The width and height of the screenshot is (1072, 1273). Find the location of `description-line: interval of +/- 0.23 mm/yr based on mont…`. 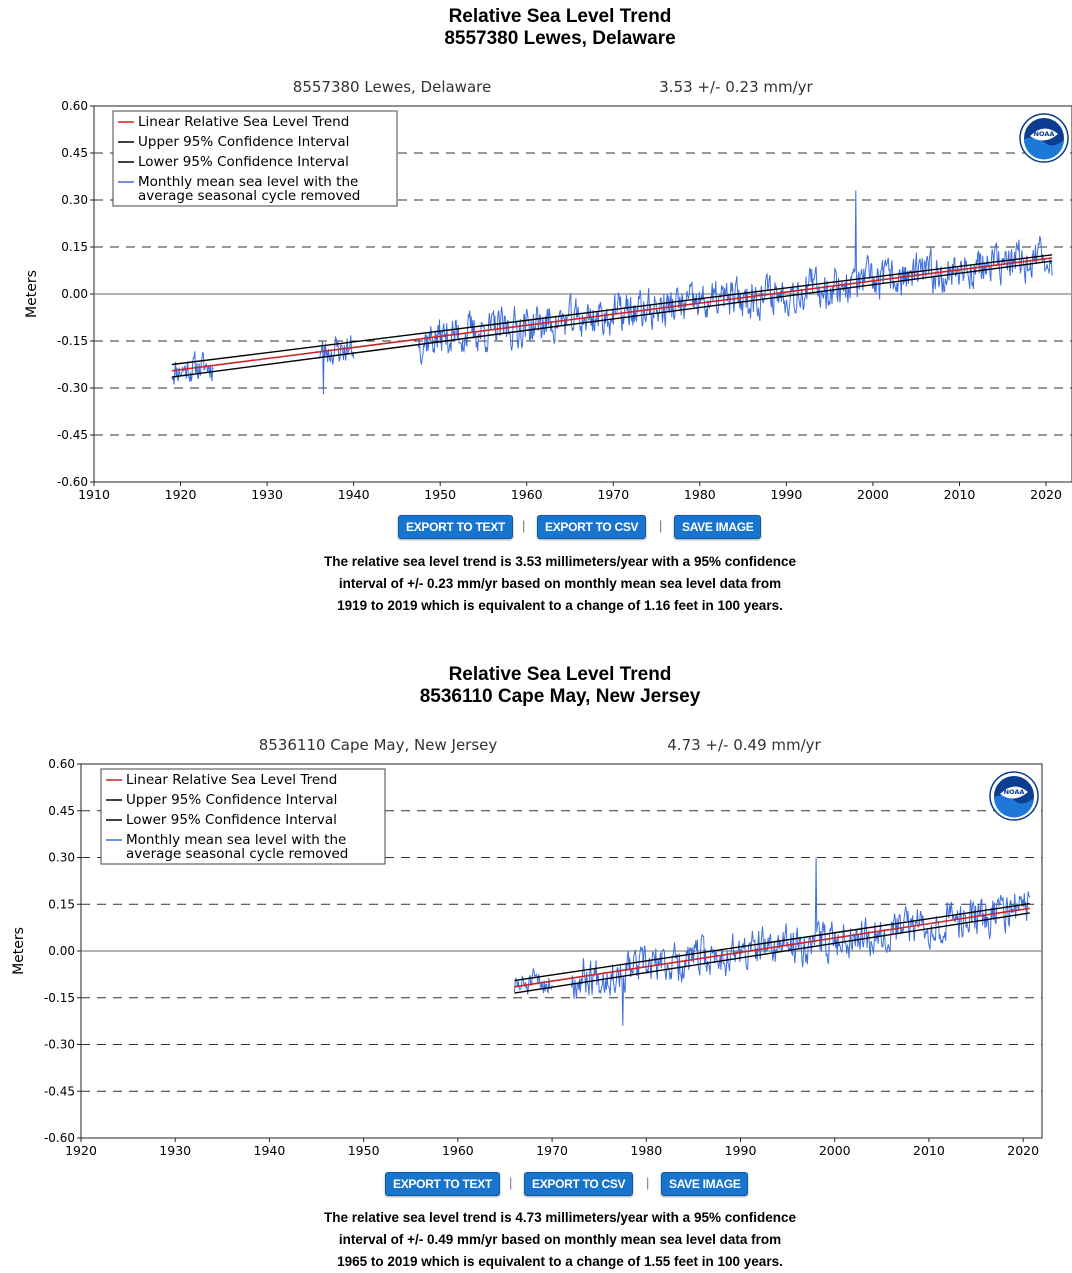

description-line: interval of +/- 0.23 mm/yr based on mont… is located at coordinates (560, 583).